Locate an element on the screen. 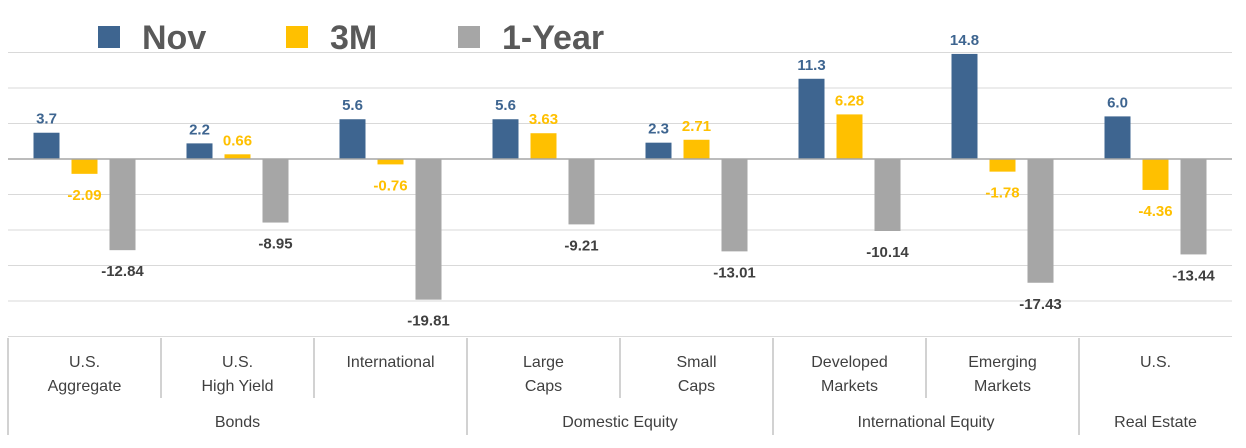 This screenshot has height=448, width=1246. bar-1-year-developed-markets is located at coordinates (887, 195).